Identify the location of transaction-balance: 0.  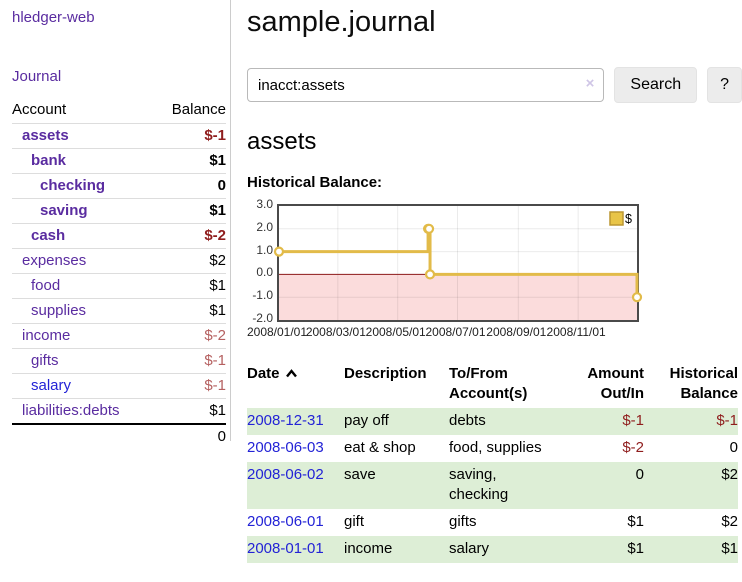
(733, 447).